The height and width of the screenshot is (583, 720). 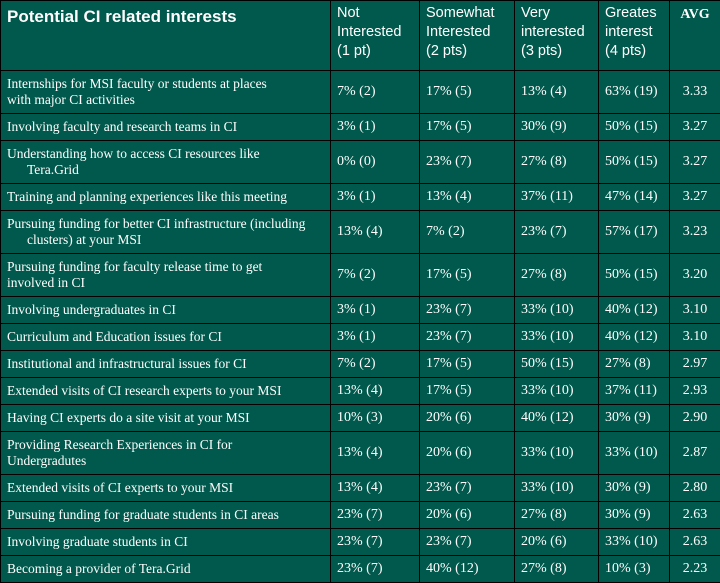 What do you see at coordinates (634, 232) in the screenshot?
I see `cell-greatest: 57% (17)` at bounding box center [634, 232].